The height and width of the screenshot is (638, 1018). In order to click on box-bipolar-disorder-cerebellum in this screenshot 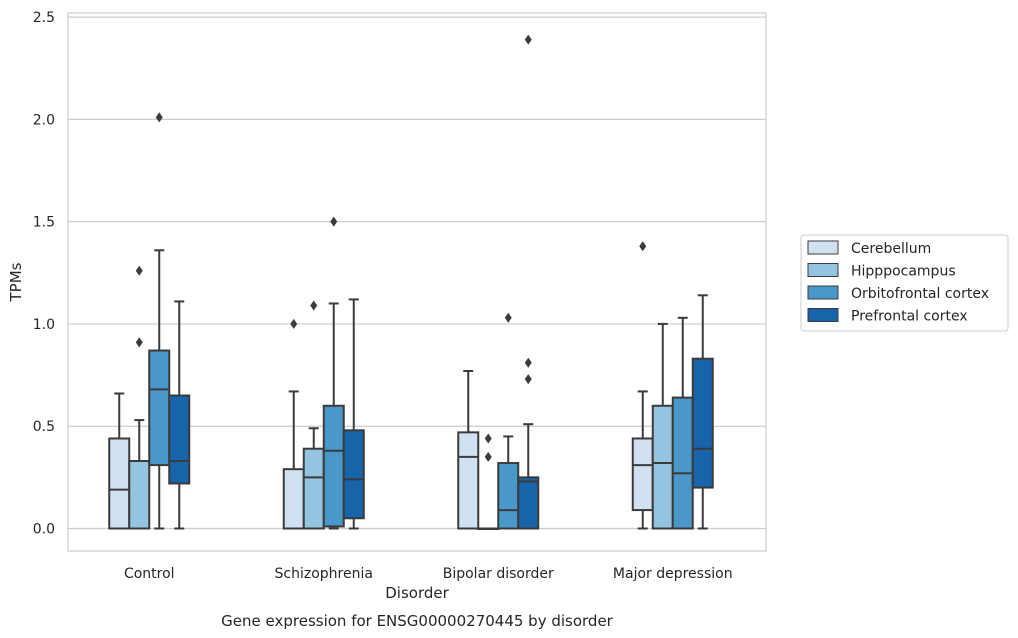, I will do `click(468, 449)`.